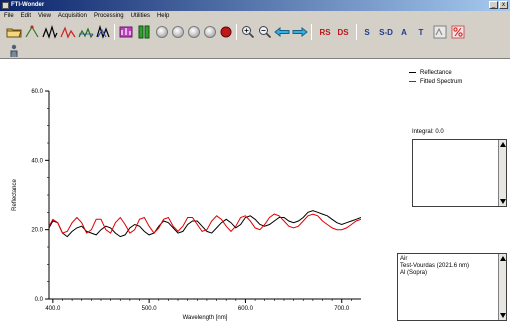 This screenshot has height=325, width=510. I want to click on title-bar: FTI-Wonder _ x, so click(255, 5).